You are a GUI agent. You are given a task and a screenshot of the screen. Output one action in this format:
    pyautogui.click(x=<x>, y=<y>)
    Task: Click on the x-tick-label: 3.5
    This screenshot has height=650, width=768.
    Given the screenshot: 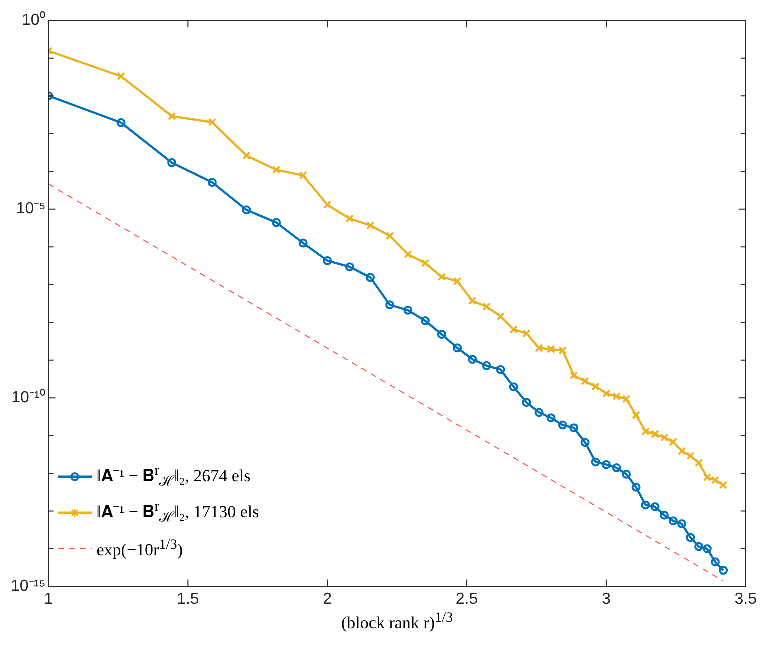 What is the action you would take?
    pyautogui.click(x=746, y=599)
    